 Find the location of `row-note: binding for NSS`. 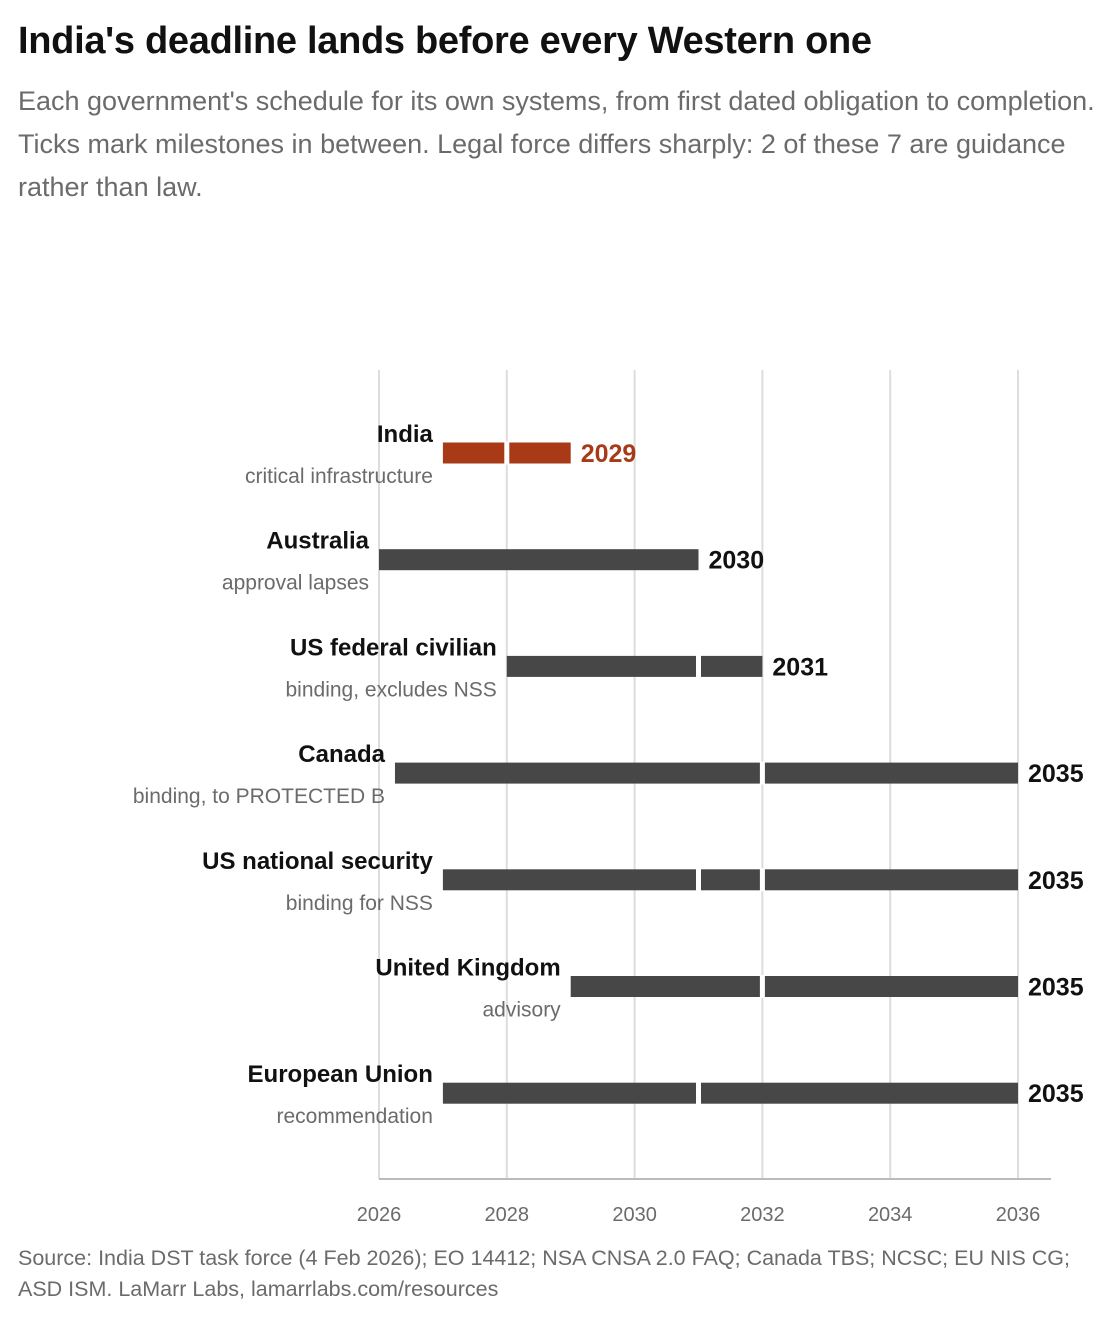

row-note: binding for NSS is located at coordinates (359, 903).